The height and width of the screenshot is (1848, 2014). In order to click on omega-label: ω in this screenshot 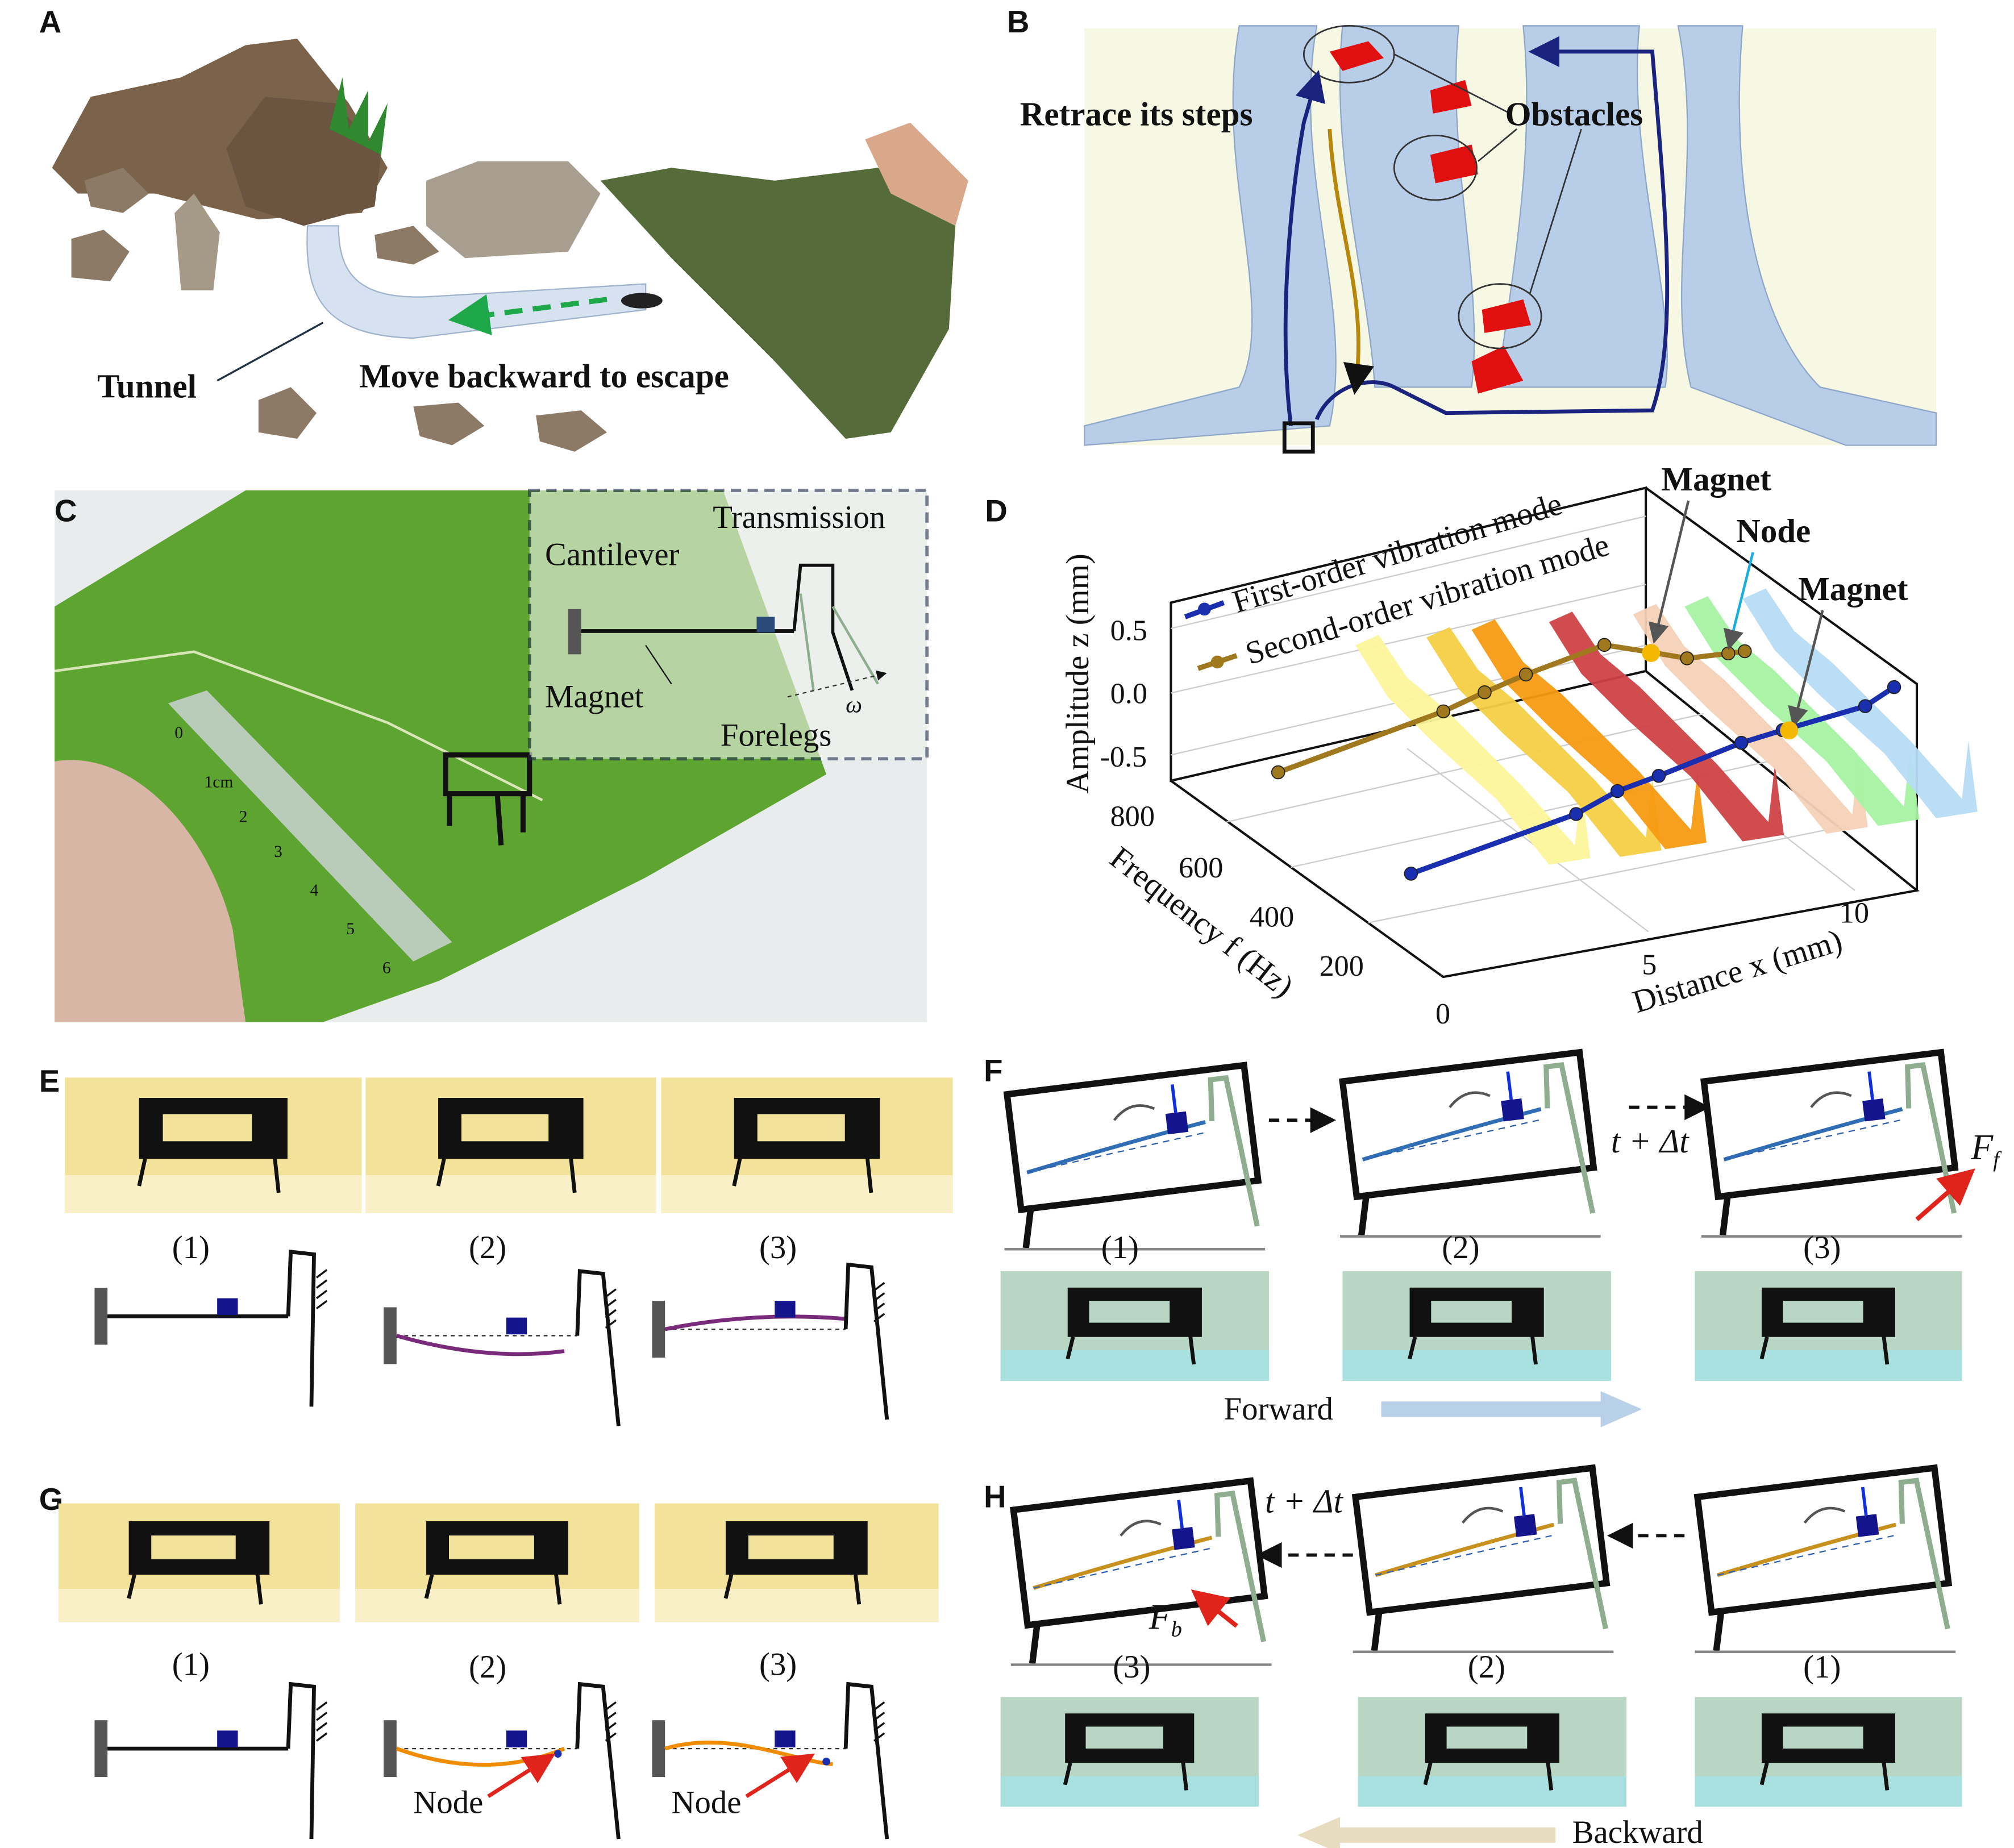, I will do `click(854, 705)`.